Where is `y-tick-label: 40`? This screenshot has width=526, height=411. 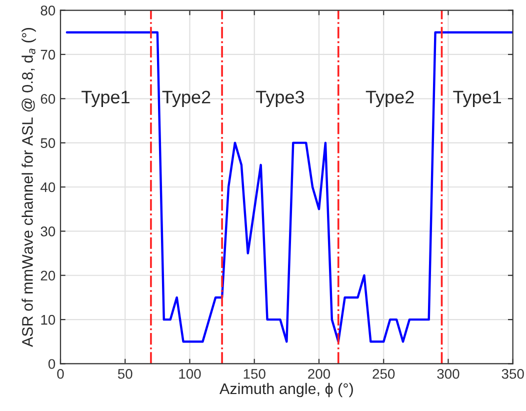 y-tick-label: 40 is located at coordinates (48, 187).